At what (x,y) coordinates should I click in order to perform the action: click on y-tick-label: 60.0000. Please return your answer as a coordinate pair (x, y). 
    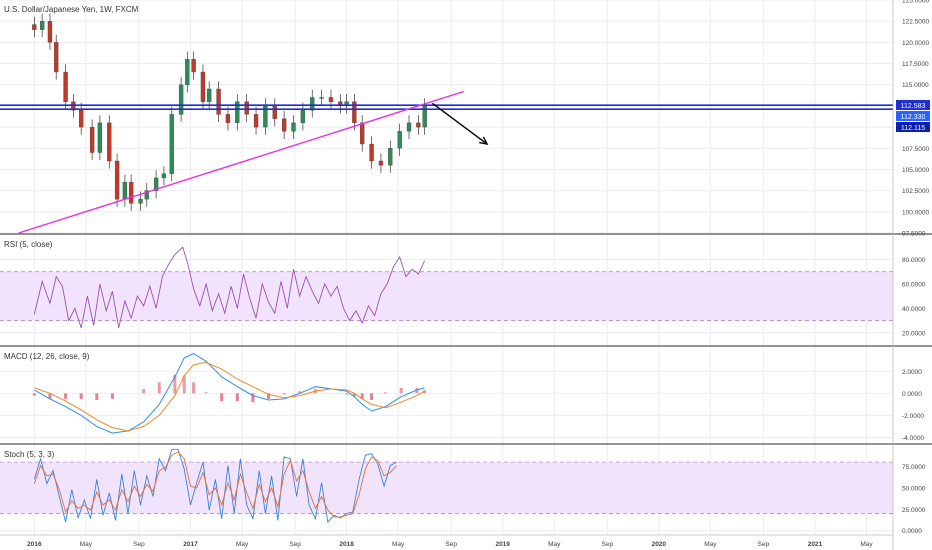
    Looking at the image, I should click on (914, 284).